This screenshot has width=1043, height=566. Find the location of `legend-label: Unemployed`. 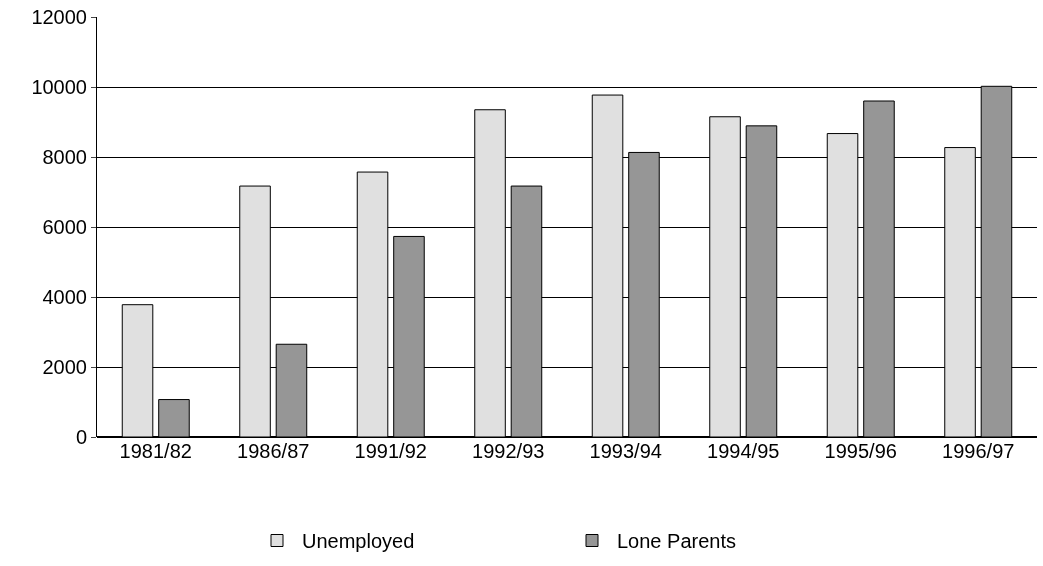

legend-label: Unemployed is located at coordinates (358, 541).